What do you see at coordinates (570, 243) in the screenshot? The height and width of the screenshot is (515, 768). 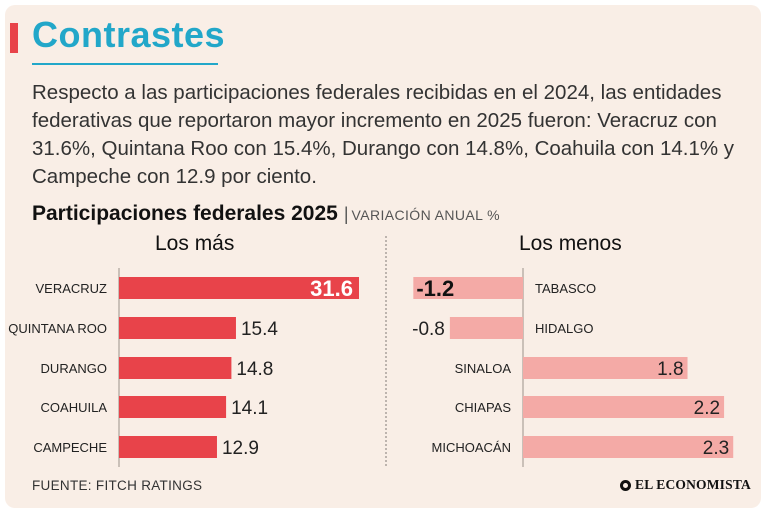 I see `right-panel-title: Los menos` at bounding box center [570, 243].